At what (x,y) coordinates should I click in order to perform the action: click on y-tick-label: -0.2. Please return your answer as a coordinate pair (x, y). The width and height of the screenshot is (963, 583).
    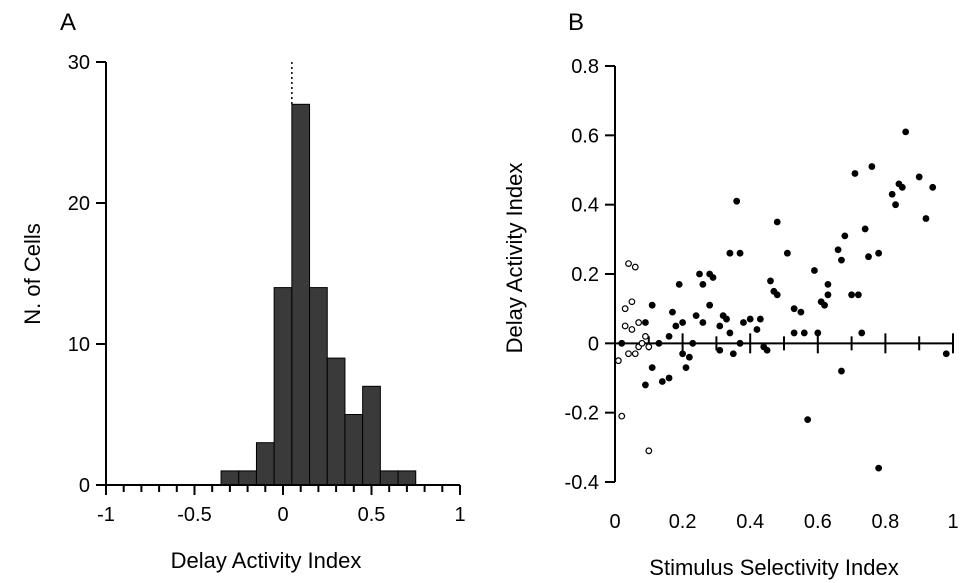
    Looking at the image, I should click on (582, 414).